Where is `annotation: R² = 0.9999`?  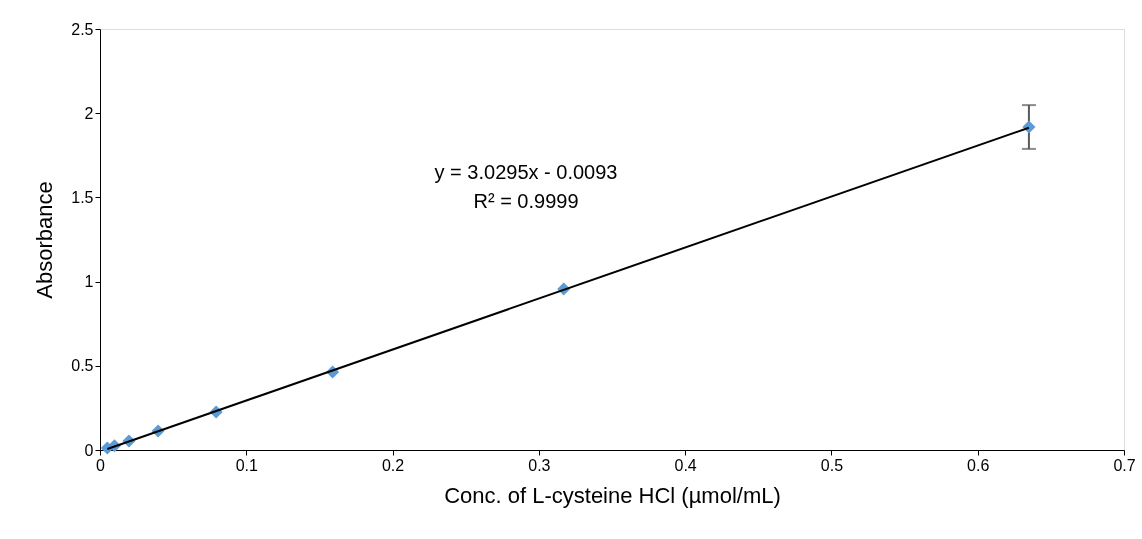 annotation: R² = 0.9999 is located at coordinates (526, 201).